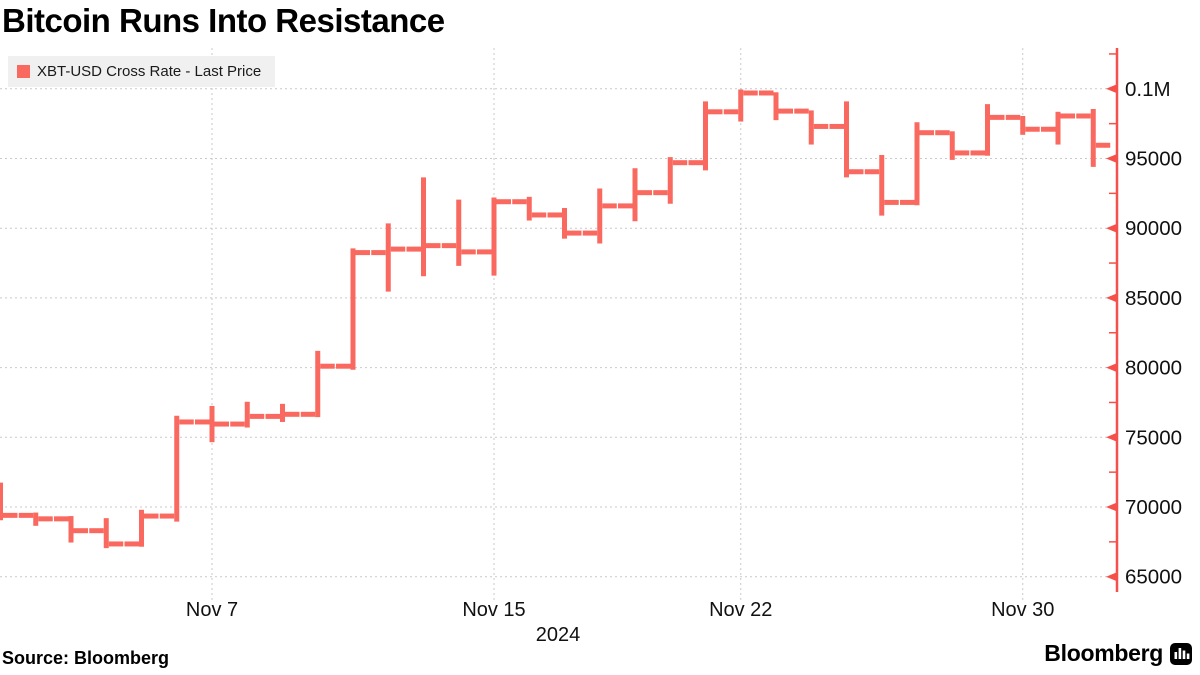  What do you see at coordinates (1153, 159) in the screenshot?
I see `y-axis-tick-label: 95000` at bounding box center [1153, 159].